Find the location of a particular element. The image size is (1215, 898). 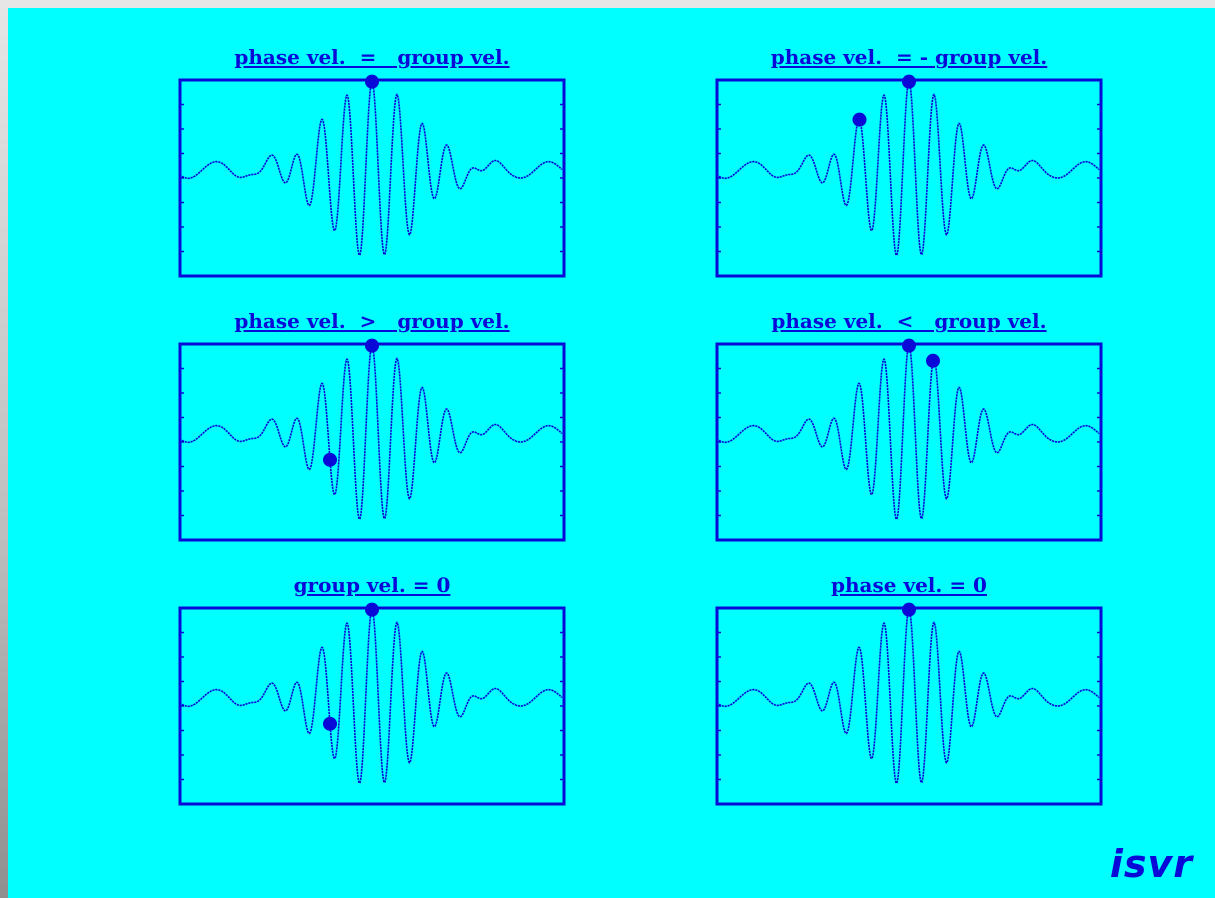

isvr-logo: isvr is located at coordinates (1151, 864).